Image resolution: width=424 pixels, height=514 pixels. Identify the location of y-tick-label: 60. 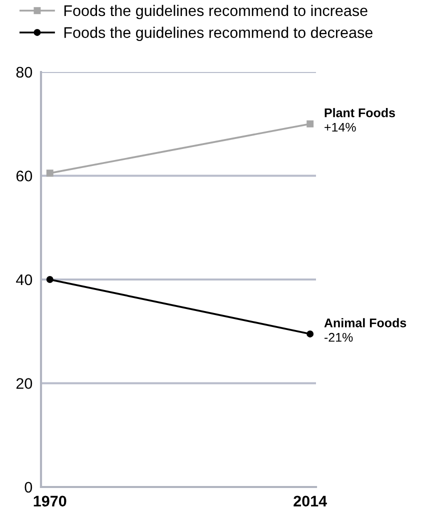
(24, 176).